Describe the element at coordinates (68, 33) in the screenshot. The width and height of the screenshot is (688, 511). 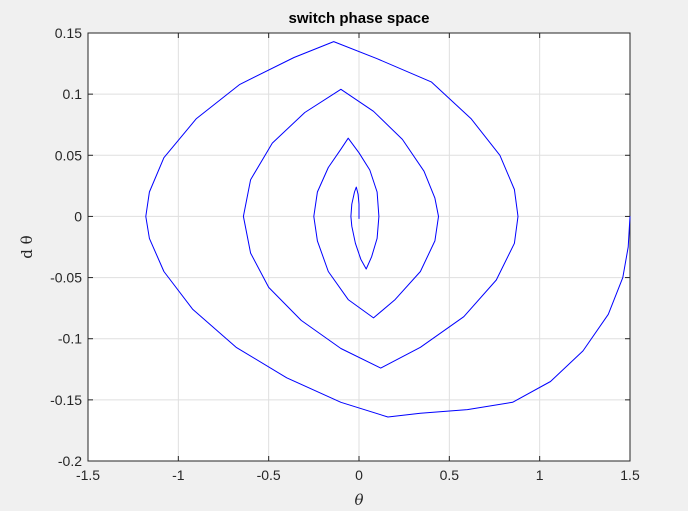
I see `y-tick-label: 0.15` at that location.